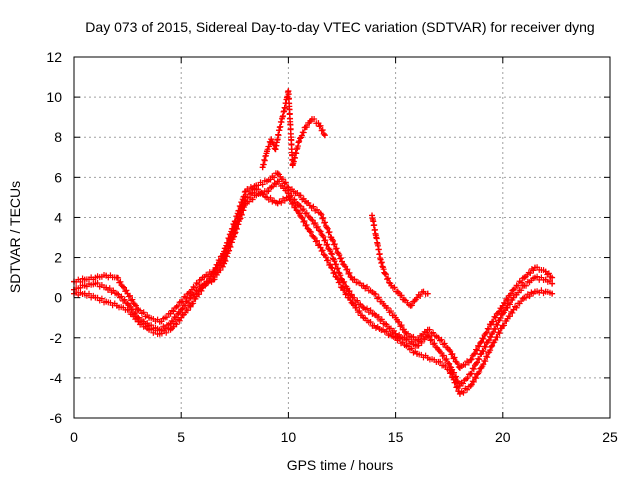 The image size is (640, 480). Describe the element at coordinates (340, 465) in the screenshot. I see `x-axis-label: GPS time / hours` at that location.